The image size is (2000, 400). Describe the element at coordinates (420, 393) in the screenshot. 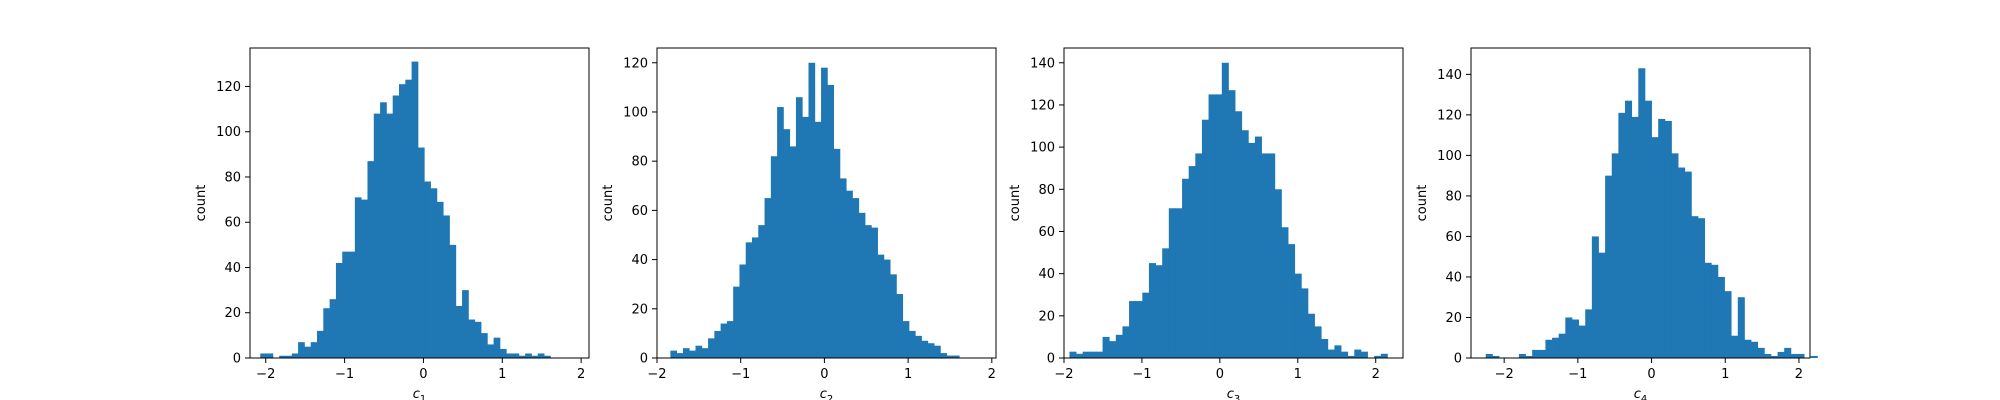

I see `x-axis-label: c1` at that location.